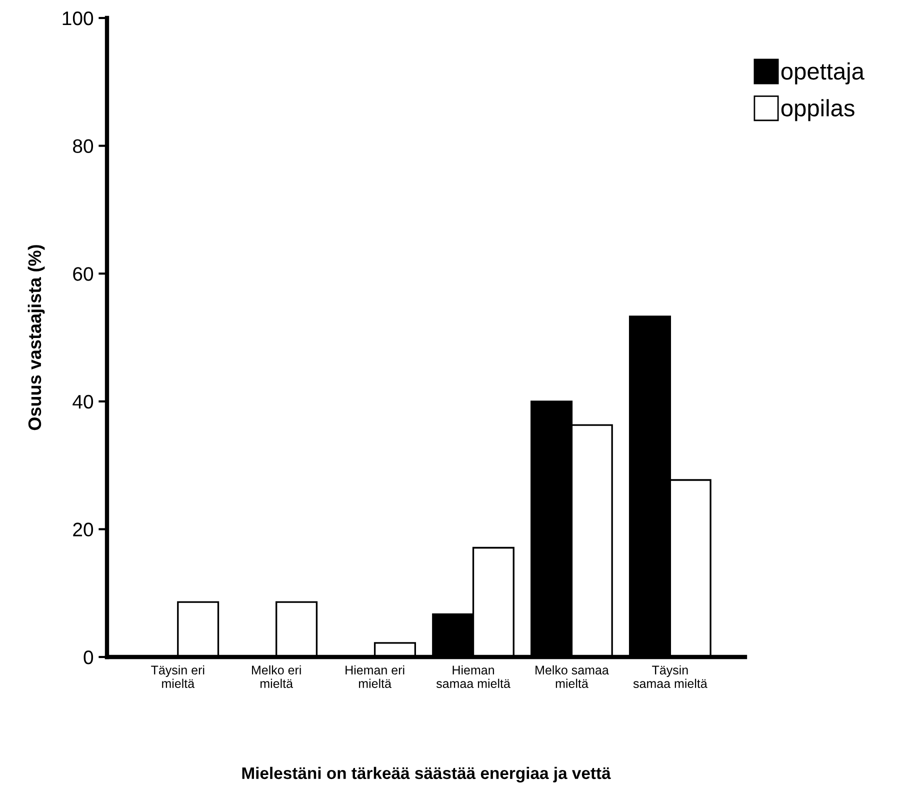  What do you see at coordinates (177, 676) in the screenshot?
I see `x-tick-label: Täysin eri mieltä` at bounding box center [177, 676].